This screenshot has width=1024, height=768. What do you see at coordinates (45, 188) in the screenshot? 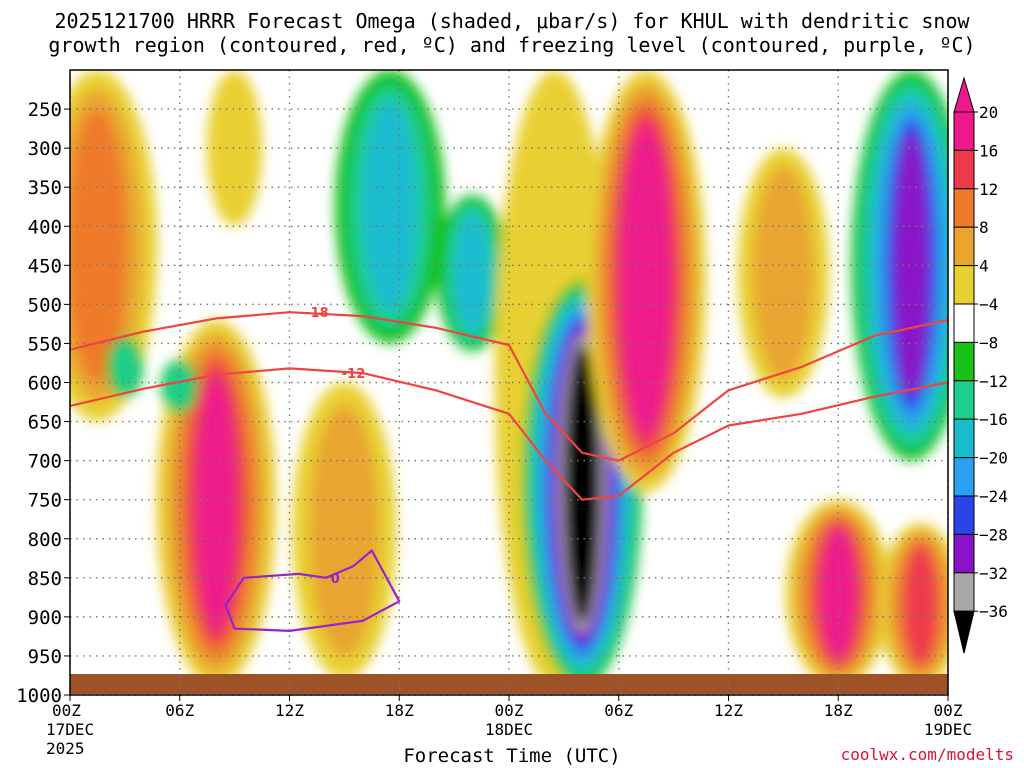
I see `y-tick-label-350: 350` at bounding box center [45, 188].